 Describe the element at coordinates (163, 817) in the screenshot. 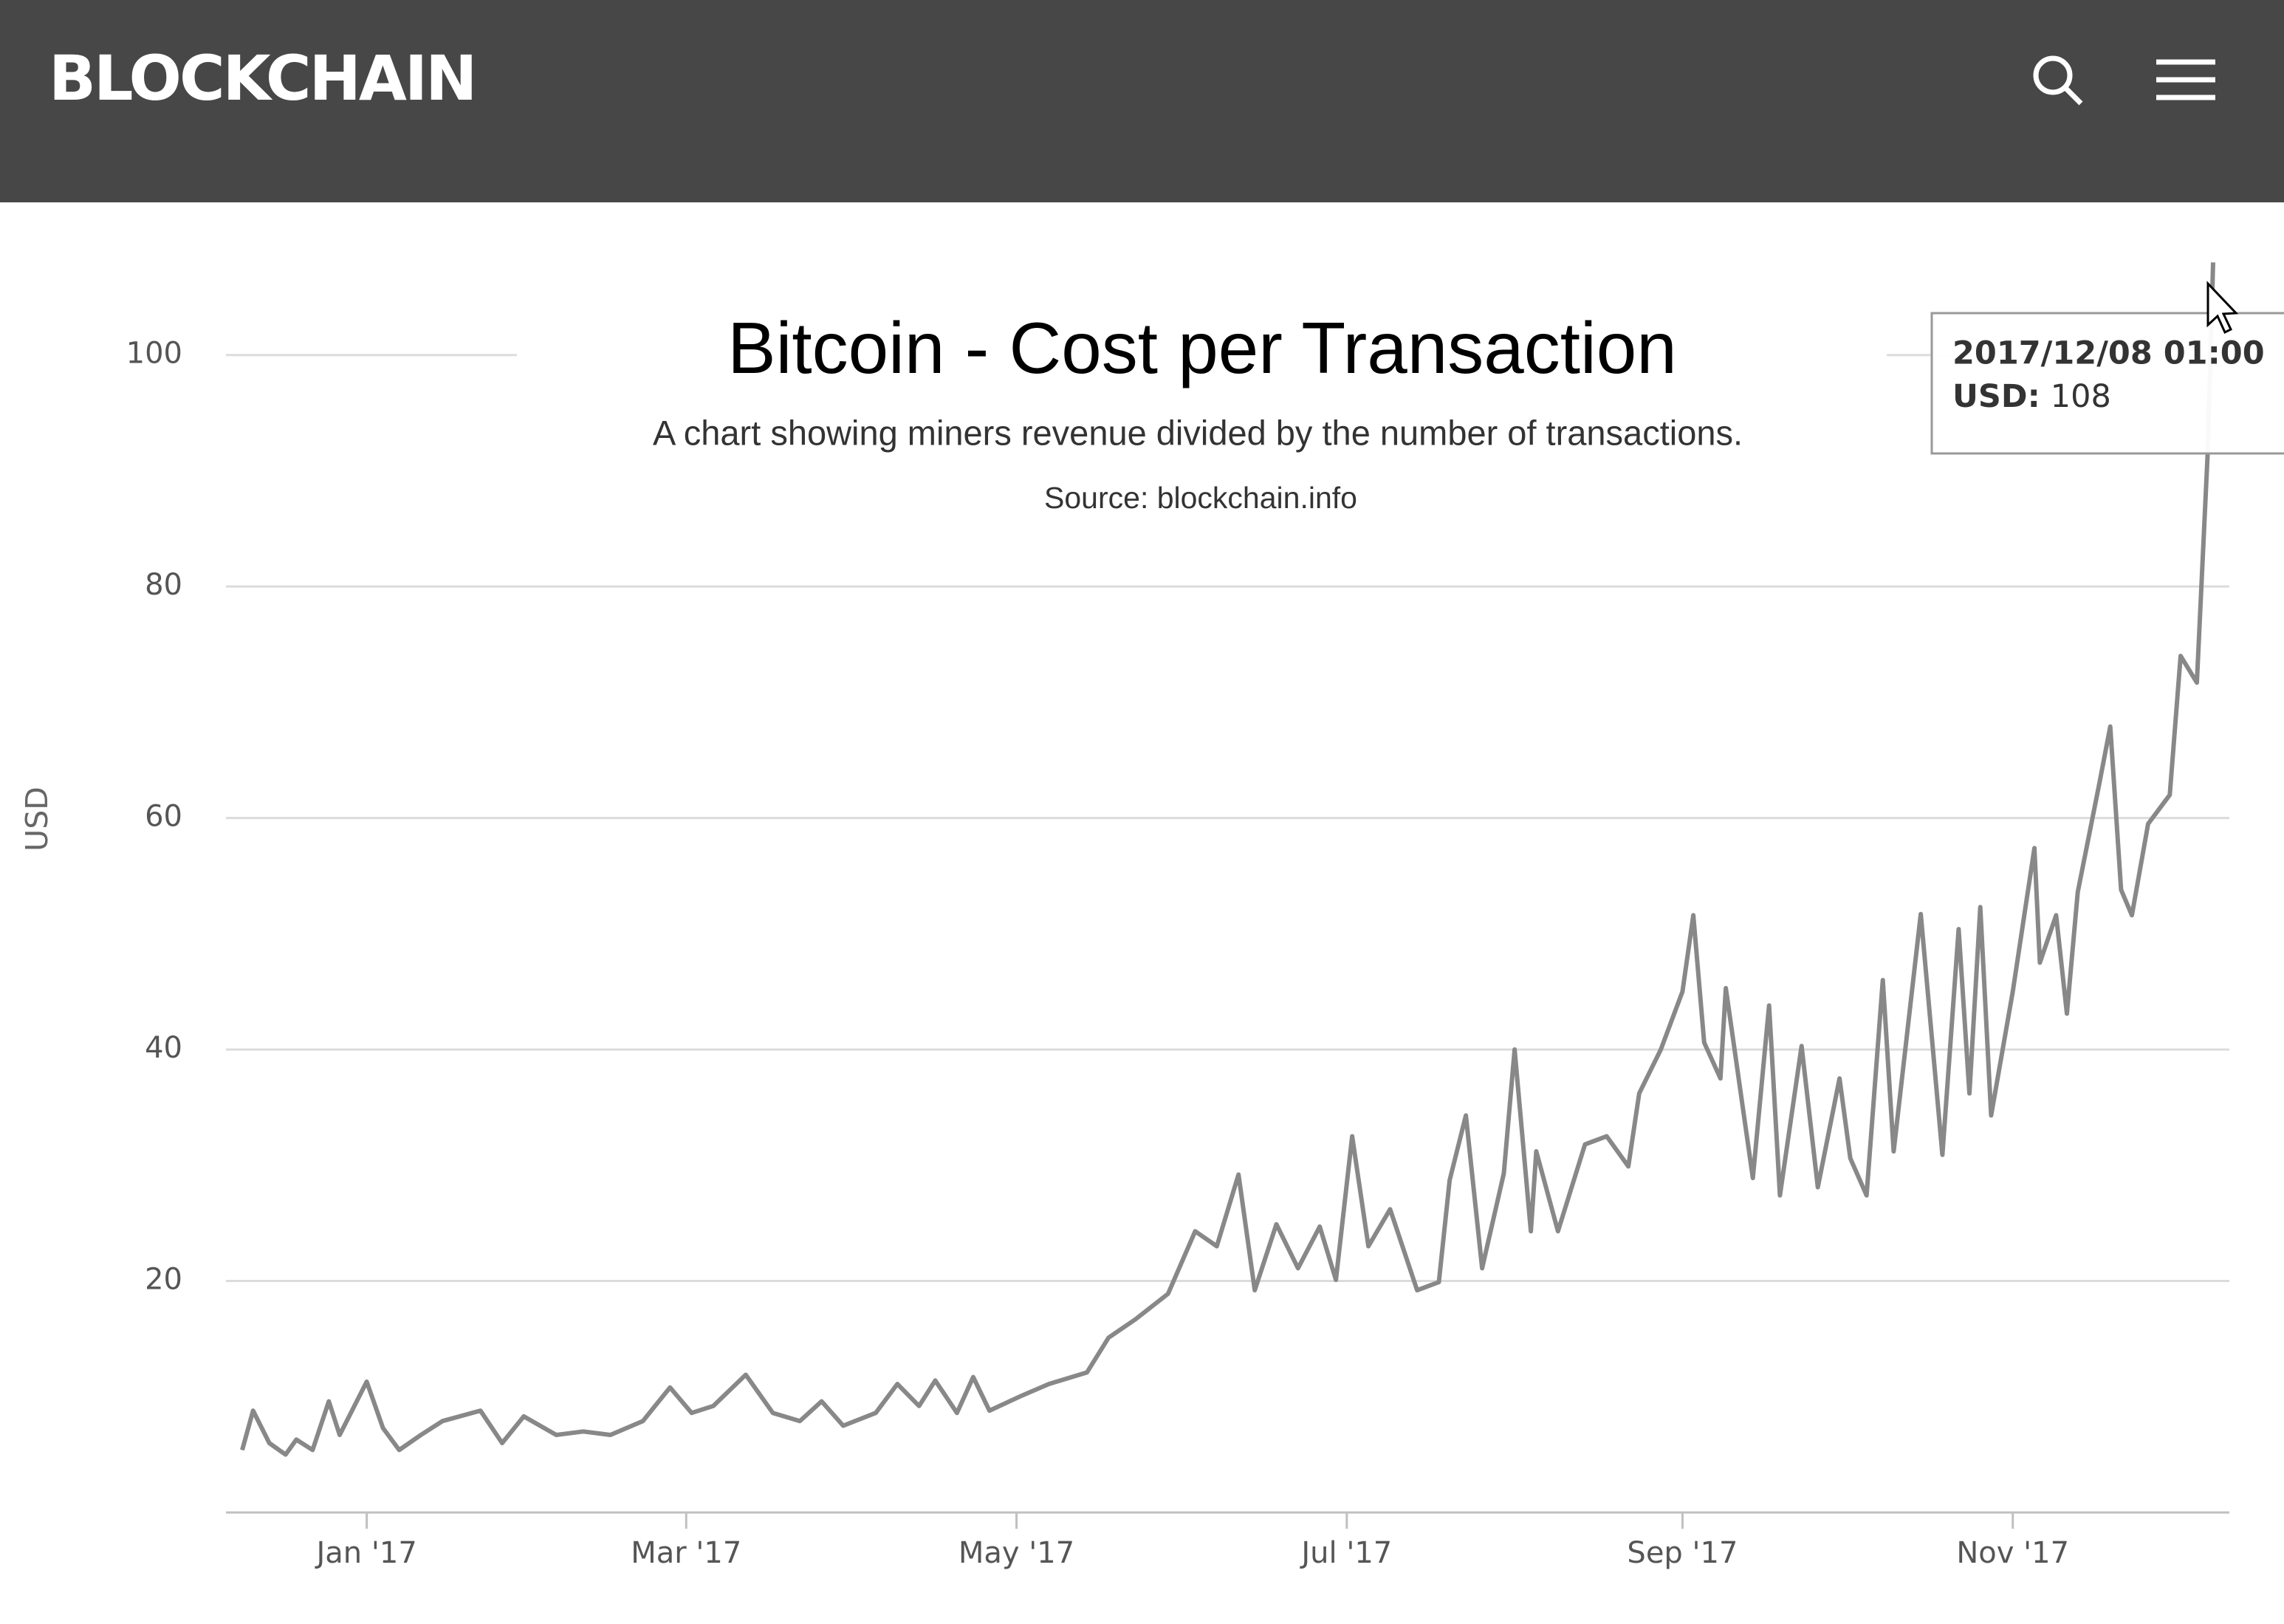

I see `y-tick-label: 60` at that location.